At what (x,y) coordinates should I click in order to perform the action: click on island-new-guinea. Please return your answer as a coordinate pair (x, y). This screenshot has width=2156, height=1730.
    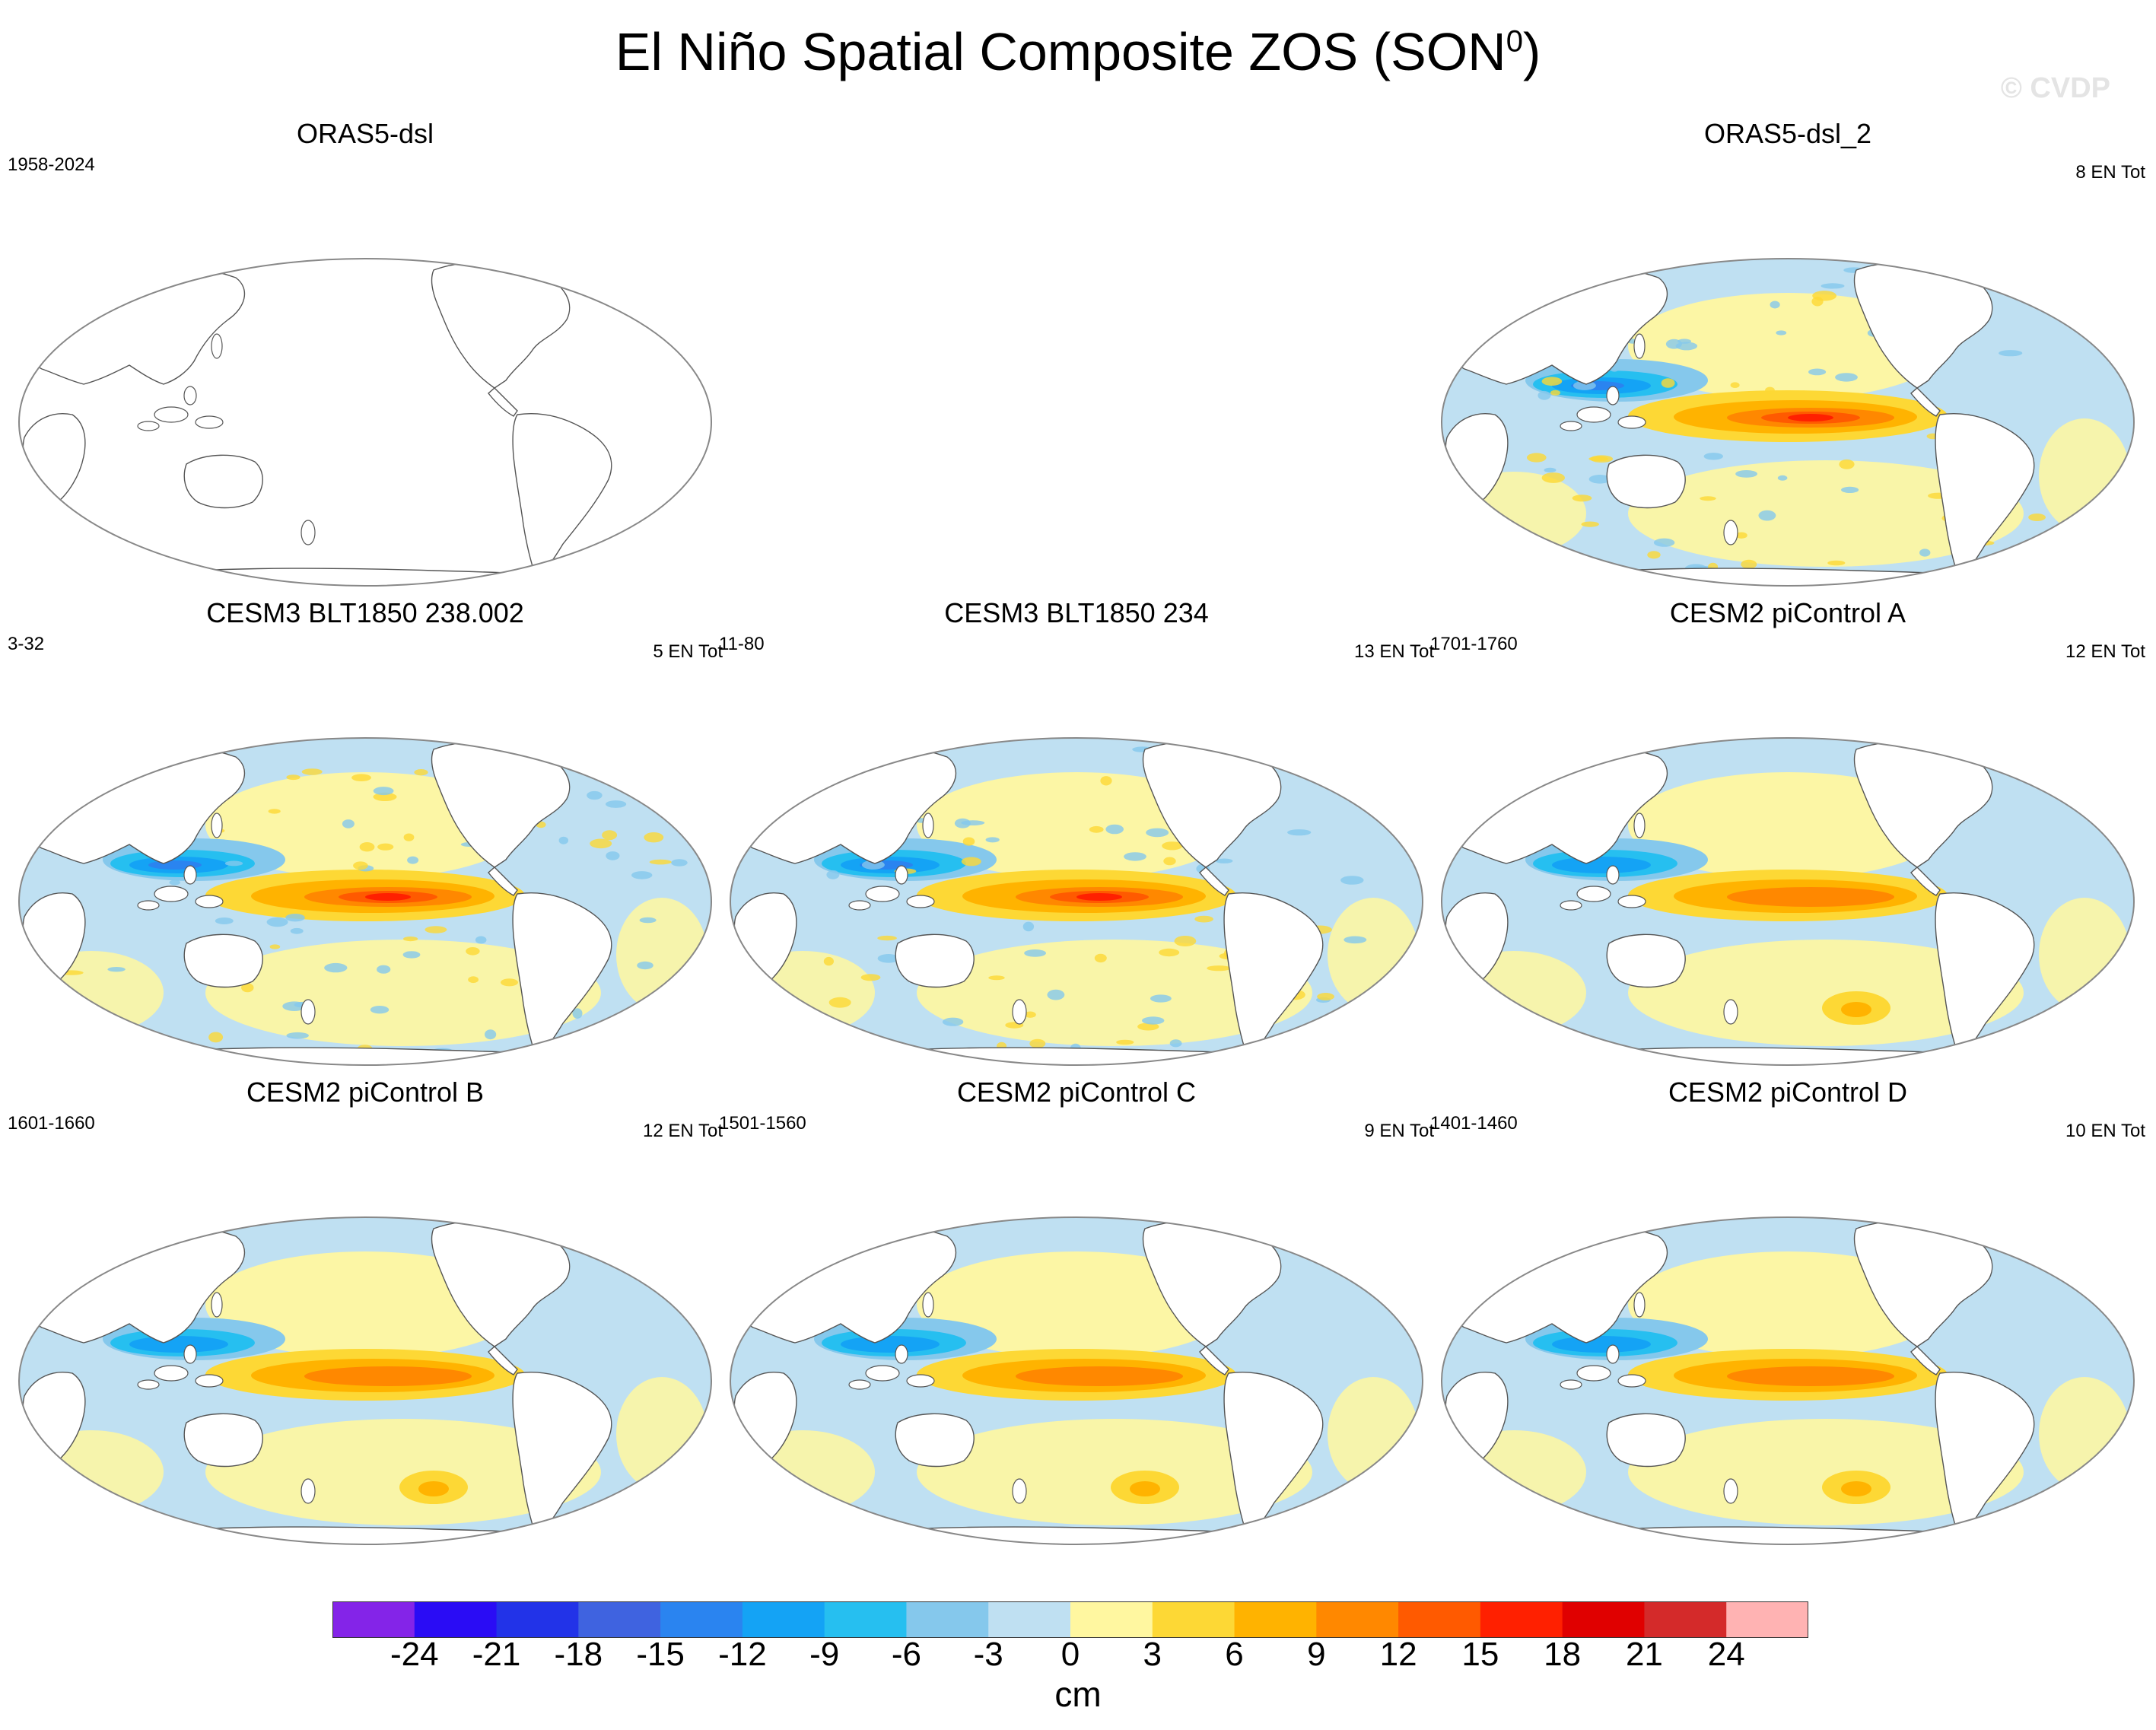
    Looking at the image, I should click on (210, 901).